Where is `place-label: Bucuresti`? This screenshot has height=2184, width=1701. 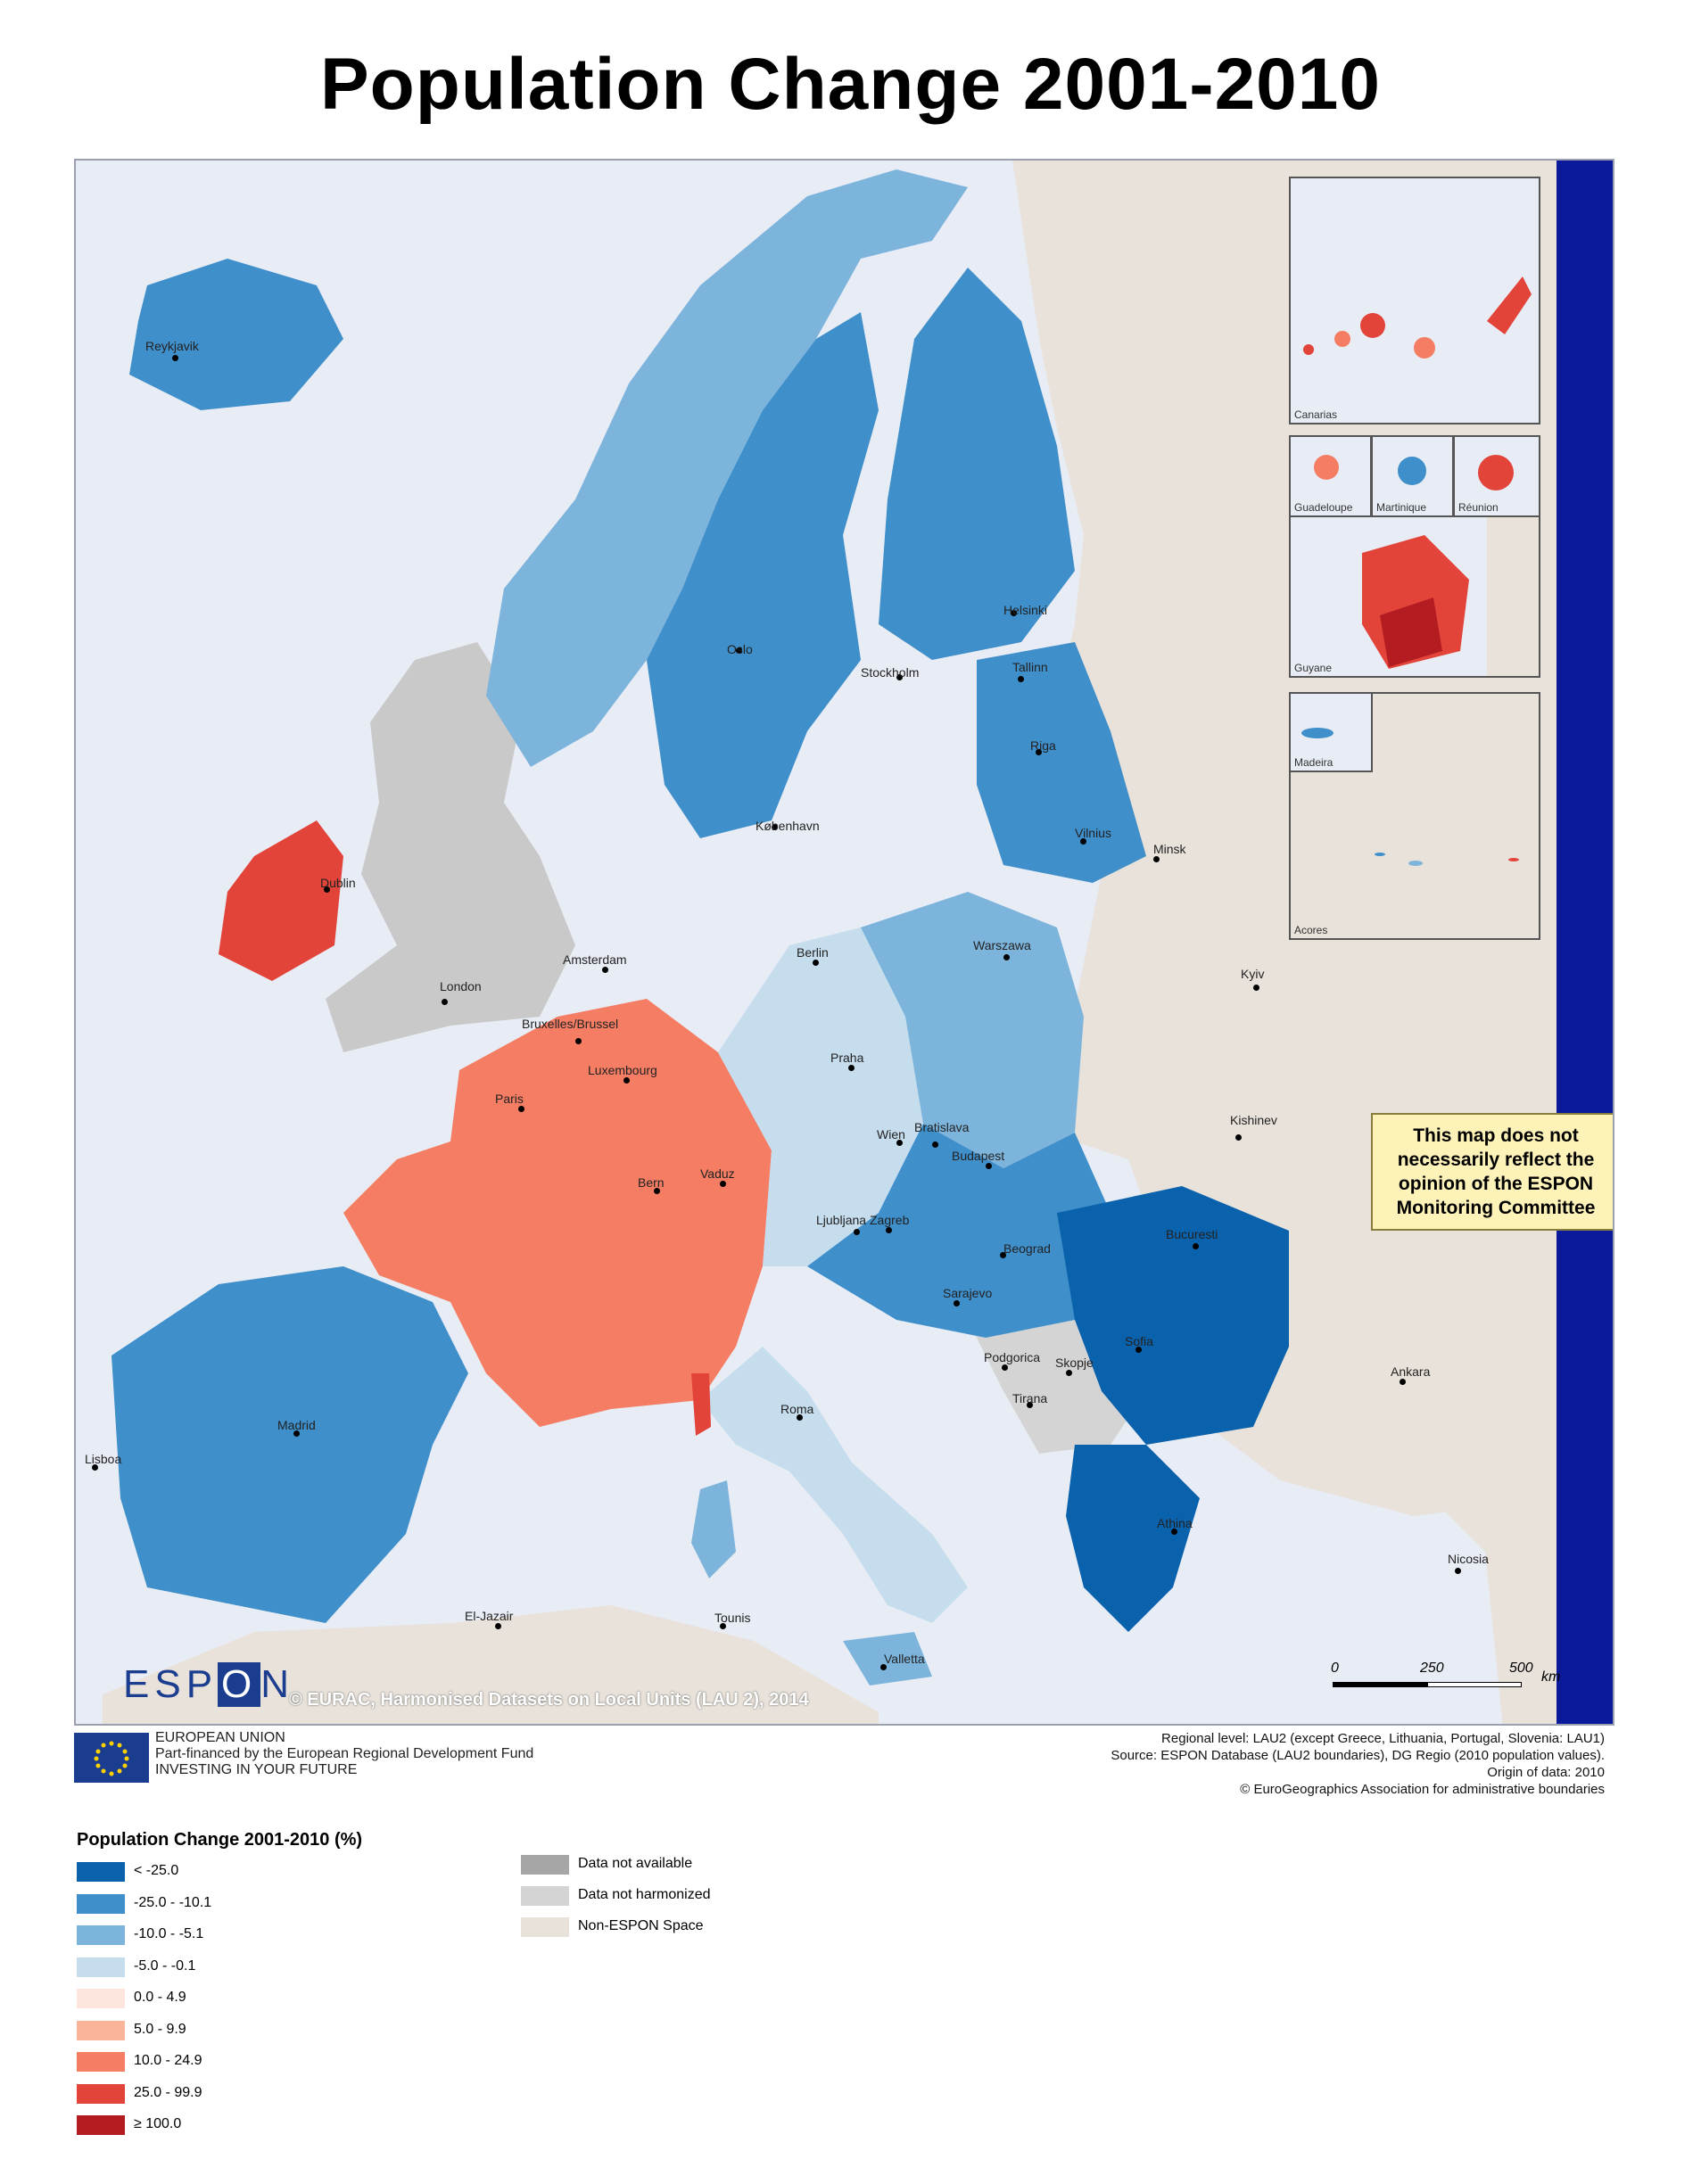 place-label: Bucuresti is located at coordinates (1192, 1234).